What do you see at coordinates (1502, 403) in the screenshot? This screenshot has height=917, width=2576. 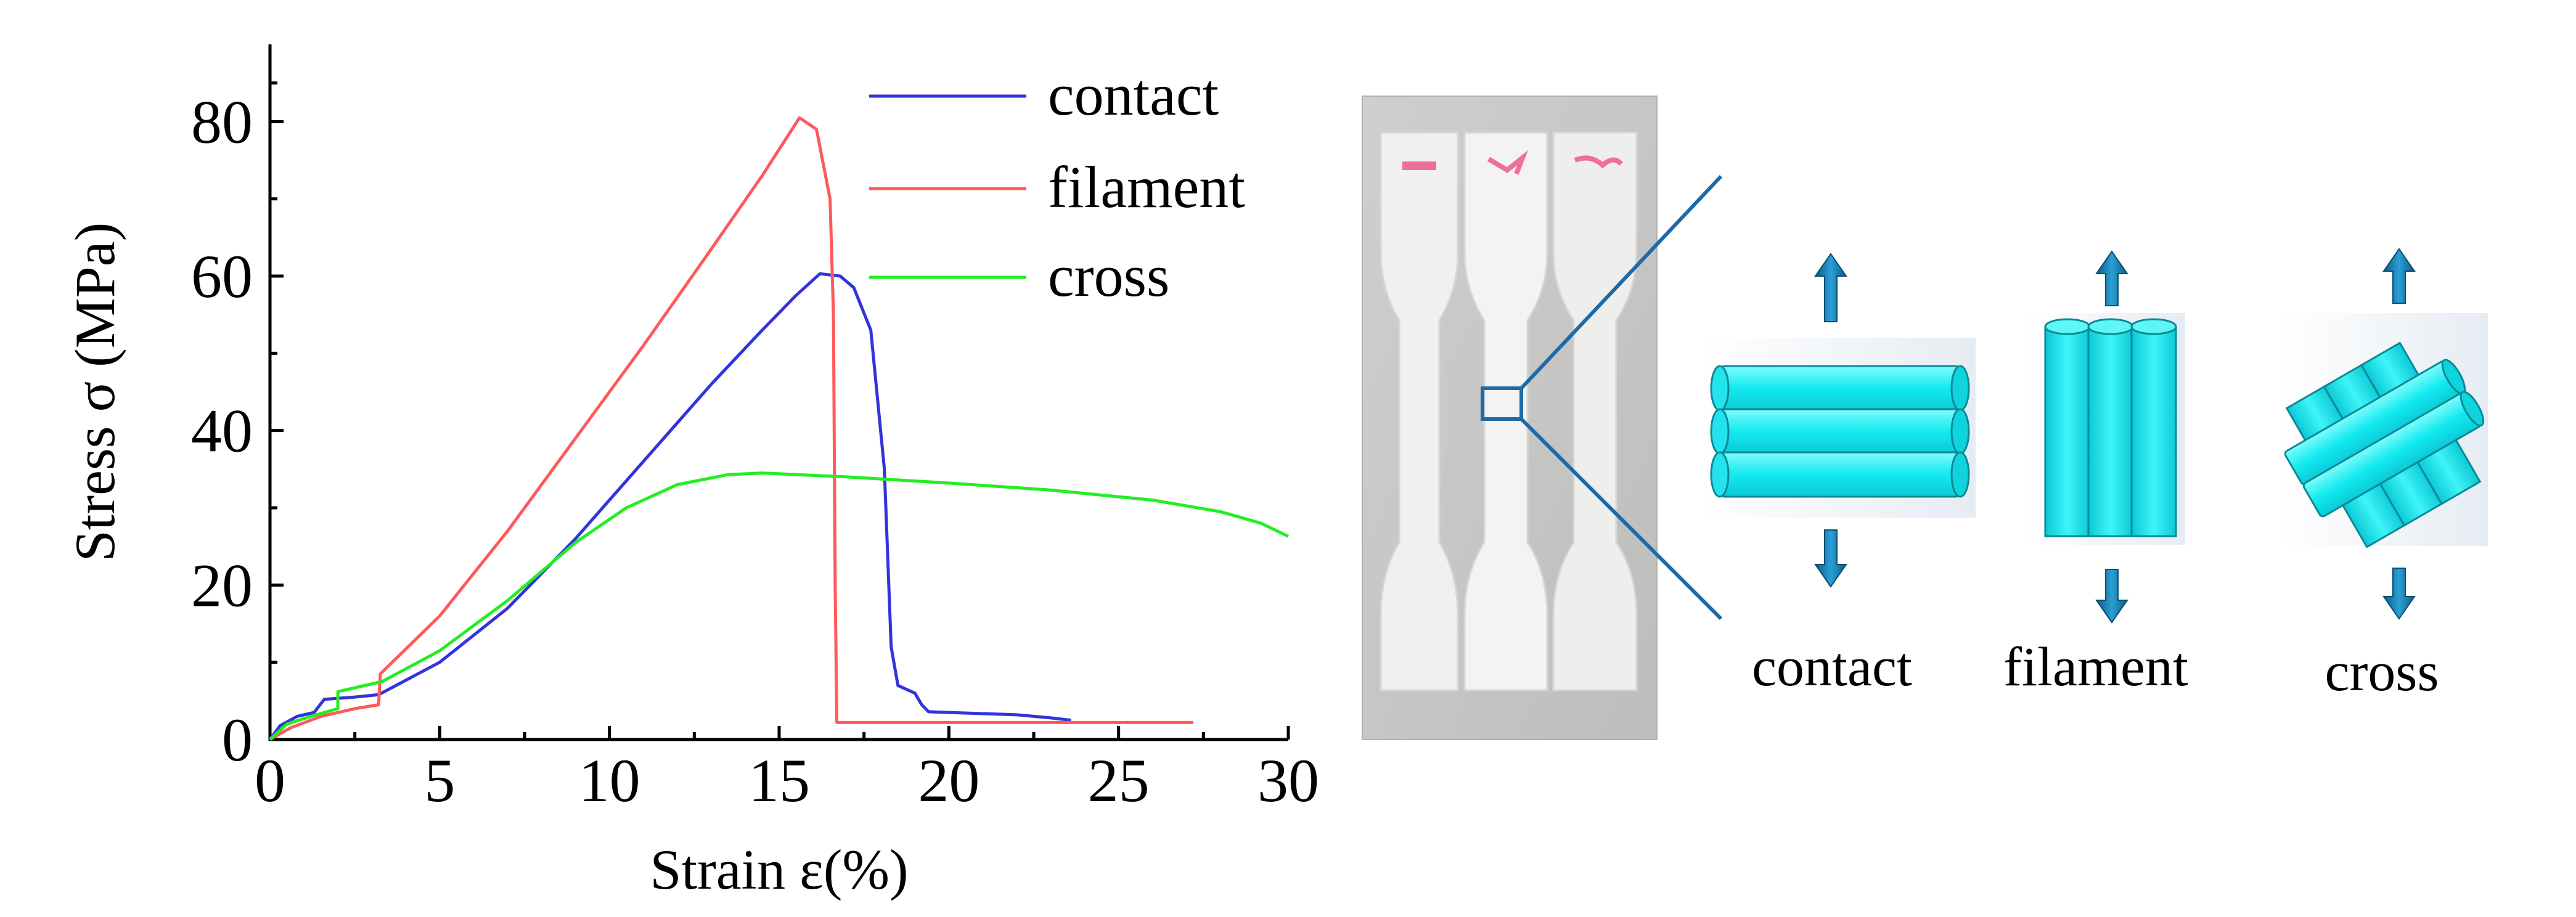 I see `zoom-box` at bounding box center [1502, 403].